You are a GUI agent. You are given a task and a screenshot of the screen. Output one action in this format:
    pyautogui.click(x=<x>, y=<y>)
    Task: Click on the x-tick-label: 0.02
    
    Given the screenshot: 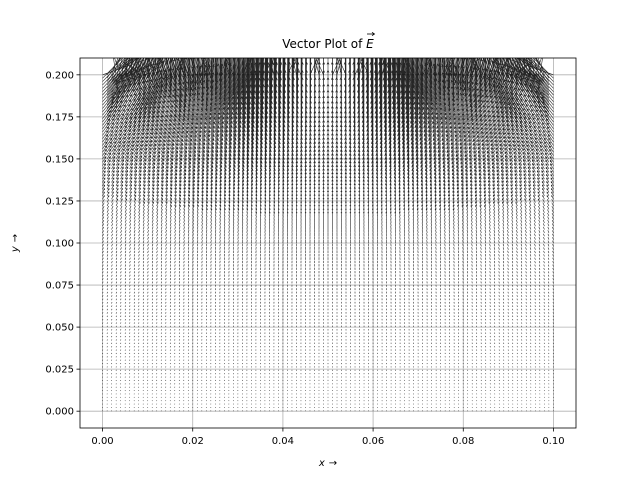 What is the action you would take?
    pyautogui.click(x=193, y=441)
    